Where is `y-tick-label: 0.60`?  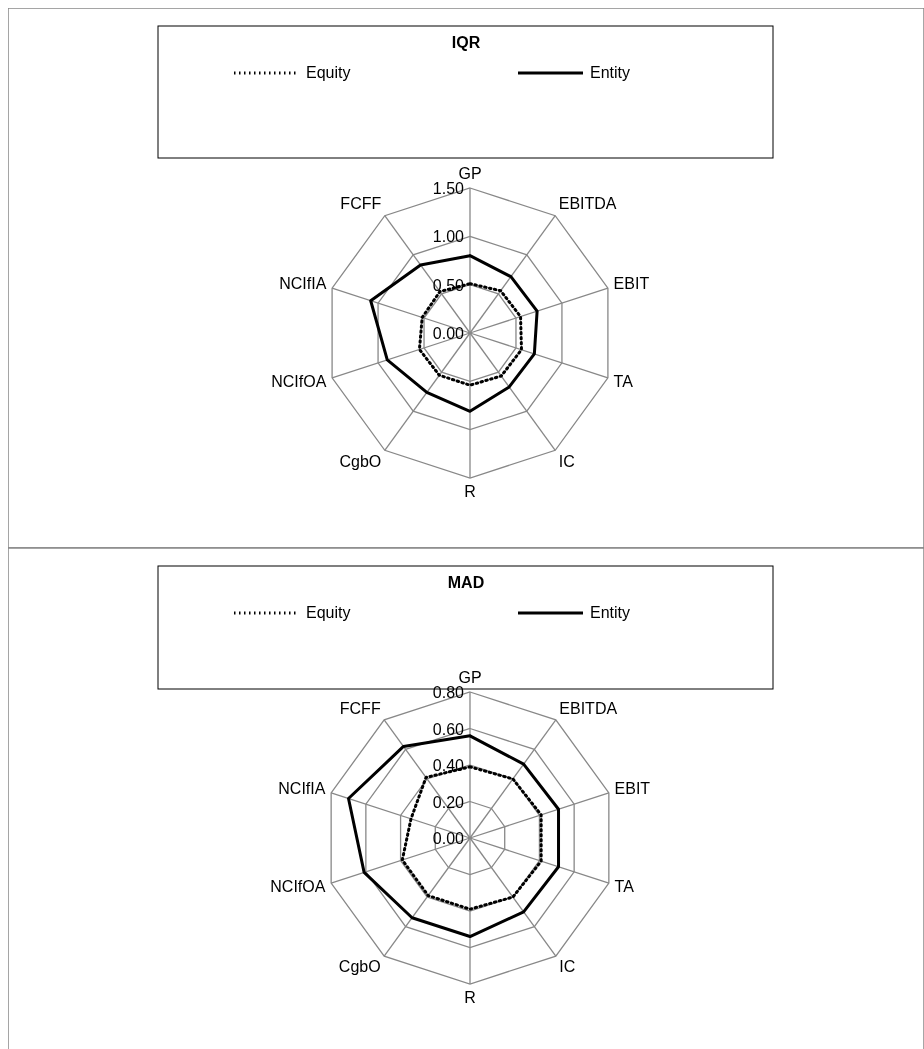 y-tick-label: 0.60 is located at coordinates (448, 729).